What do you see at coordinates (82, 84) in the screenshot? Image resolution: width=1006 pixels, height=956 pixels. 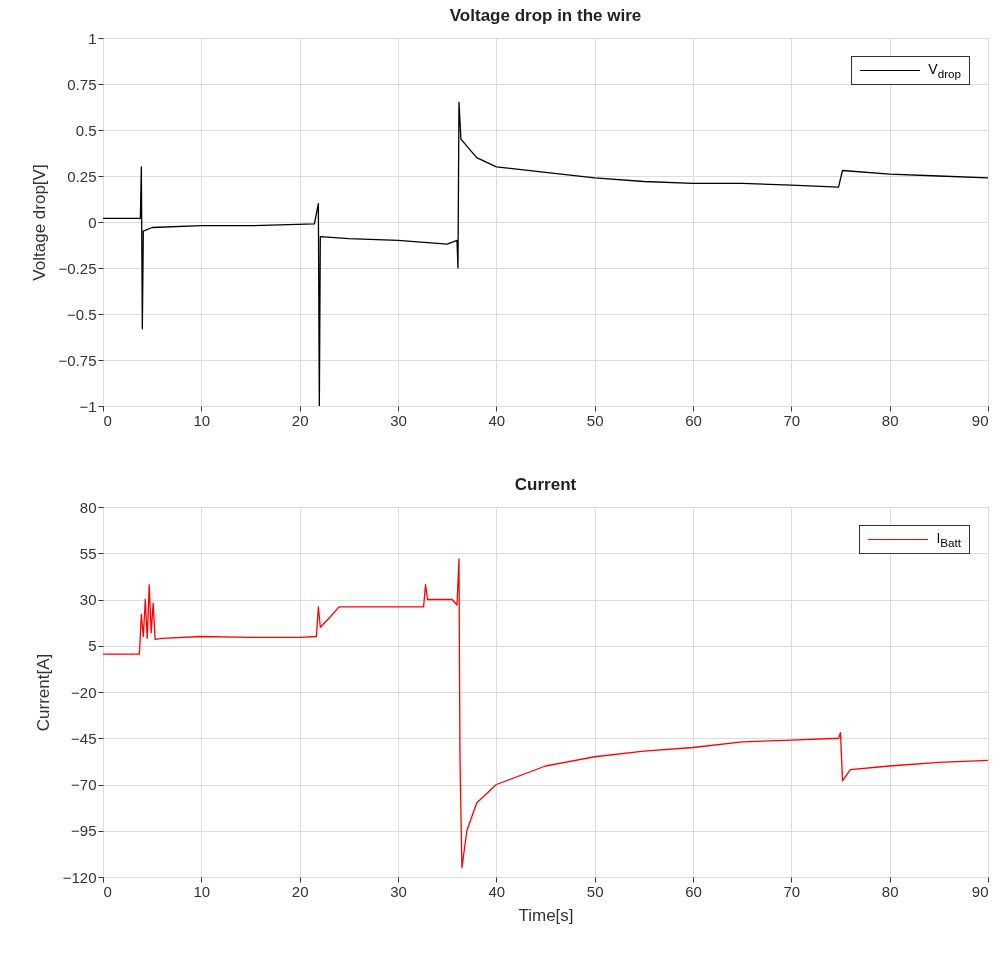 I see `y-tick-label: 0.75` at bounding box center [82, 84].